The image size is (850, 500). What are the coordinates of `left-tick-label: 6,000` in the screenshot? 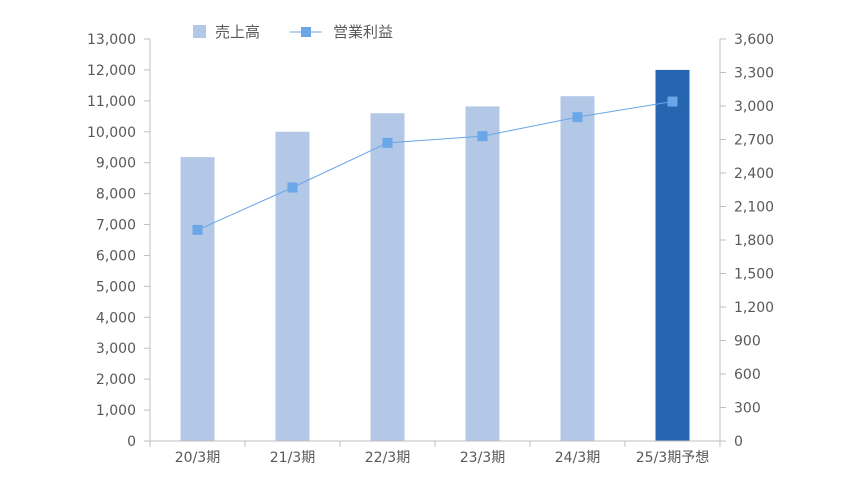 It's located at (116, 256).